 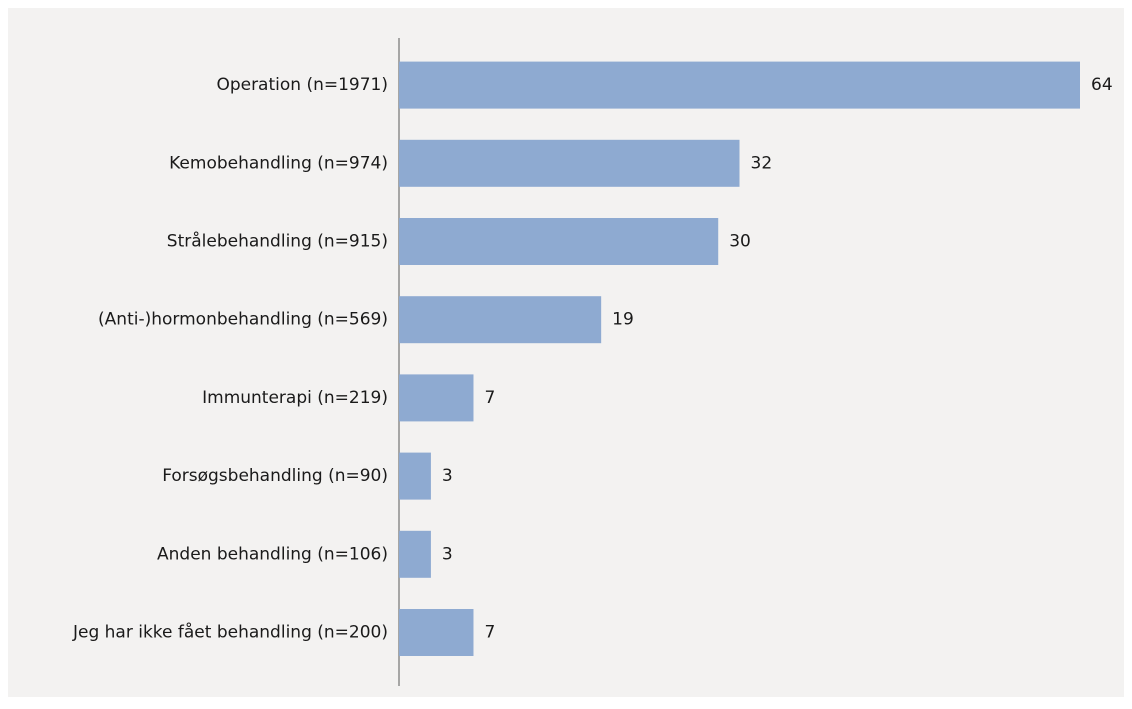 What do you see at coordinates (277, 241) in the screenshot?
I see `y-tick-label: Strålebehandling (n=915)` at bounding box center [277, 241].